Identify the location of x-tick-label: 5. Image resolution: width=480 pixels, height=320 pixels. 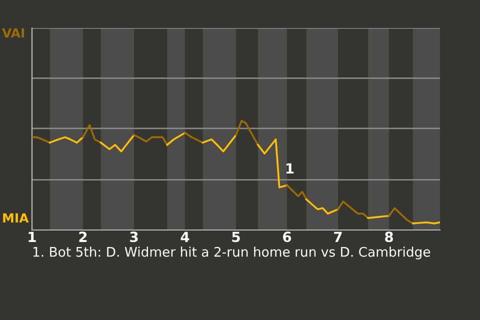
(236, 237).